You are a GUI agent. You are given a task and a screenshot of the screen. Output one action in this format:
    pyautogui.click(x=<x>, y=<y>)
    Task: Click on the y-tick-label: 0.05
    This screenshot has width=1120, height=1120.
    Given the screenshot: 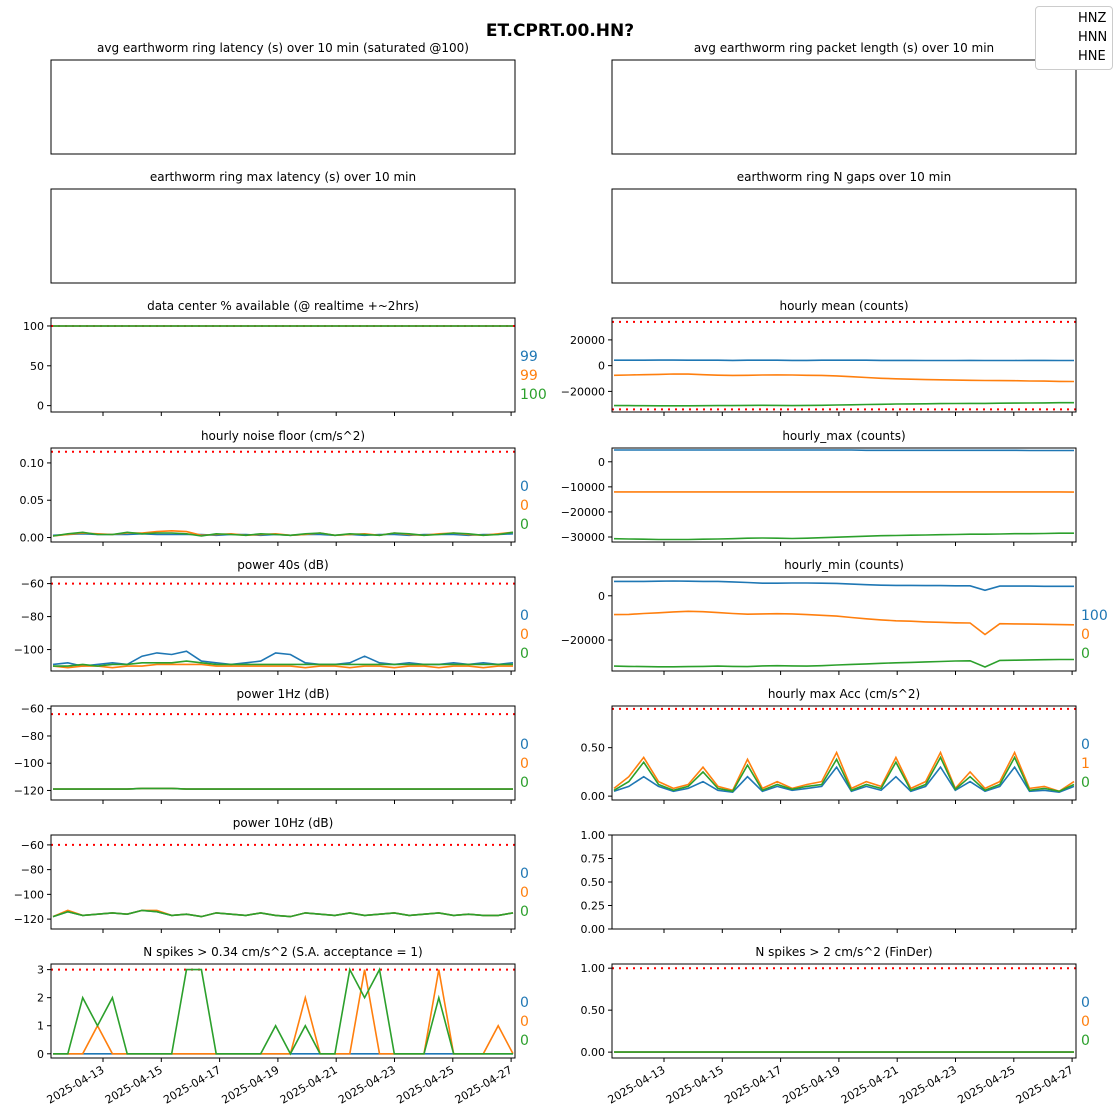 What is the action you would take?
    pyautogui.click(x=32, y=500)
    